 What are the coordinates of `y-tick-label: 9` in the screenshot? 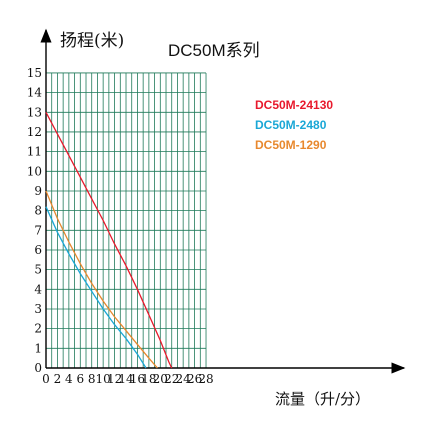 It's located at (38, 191).